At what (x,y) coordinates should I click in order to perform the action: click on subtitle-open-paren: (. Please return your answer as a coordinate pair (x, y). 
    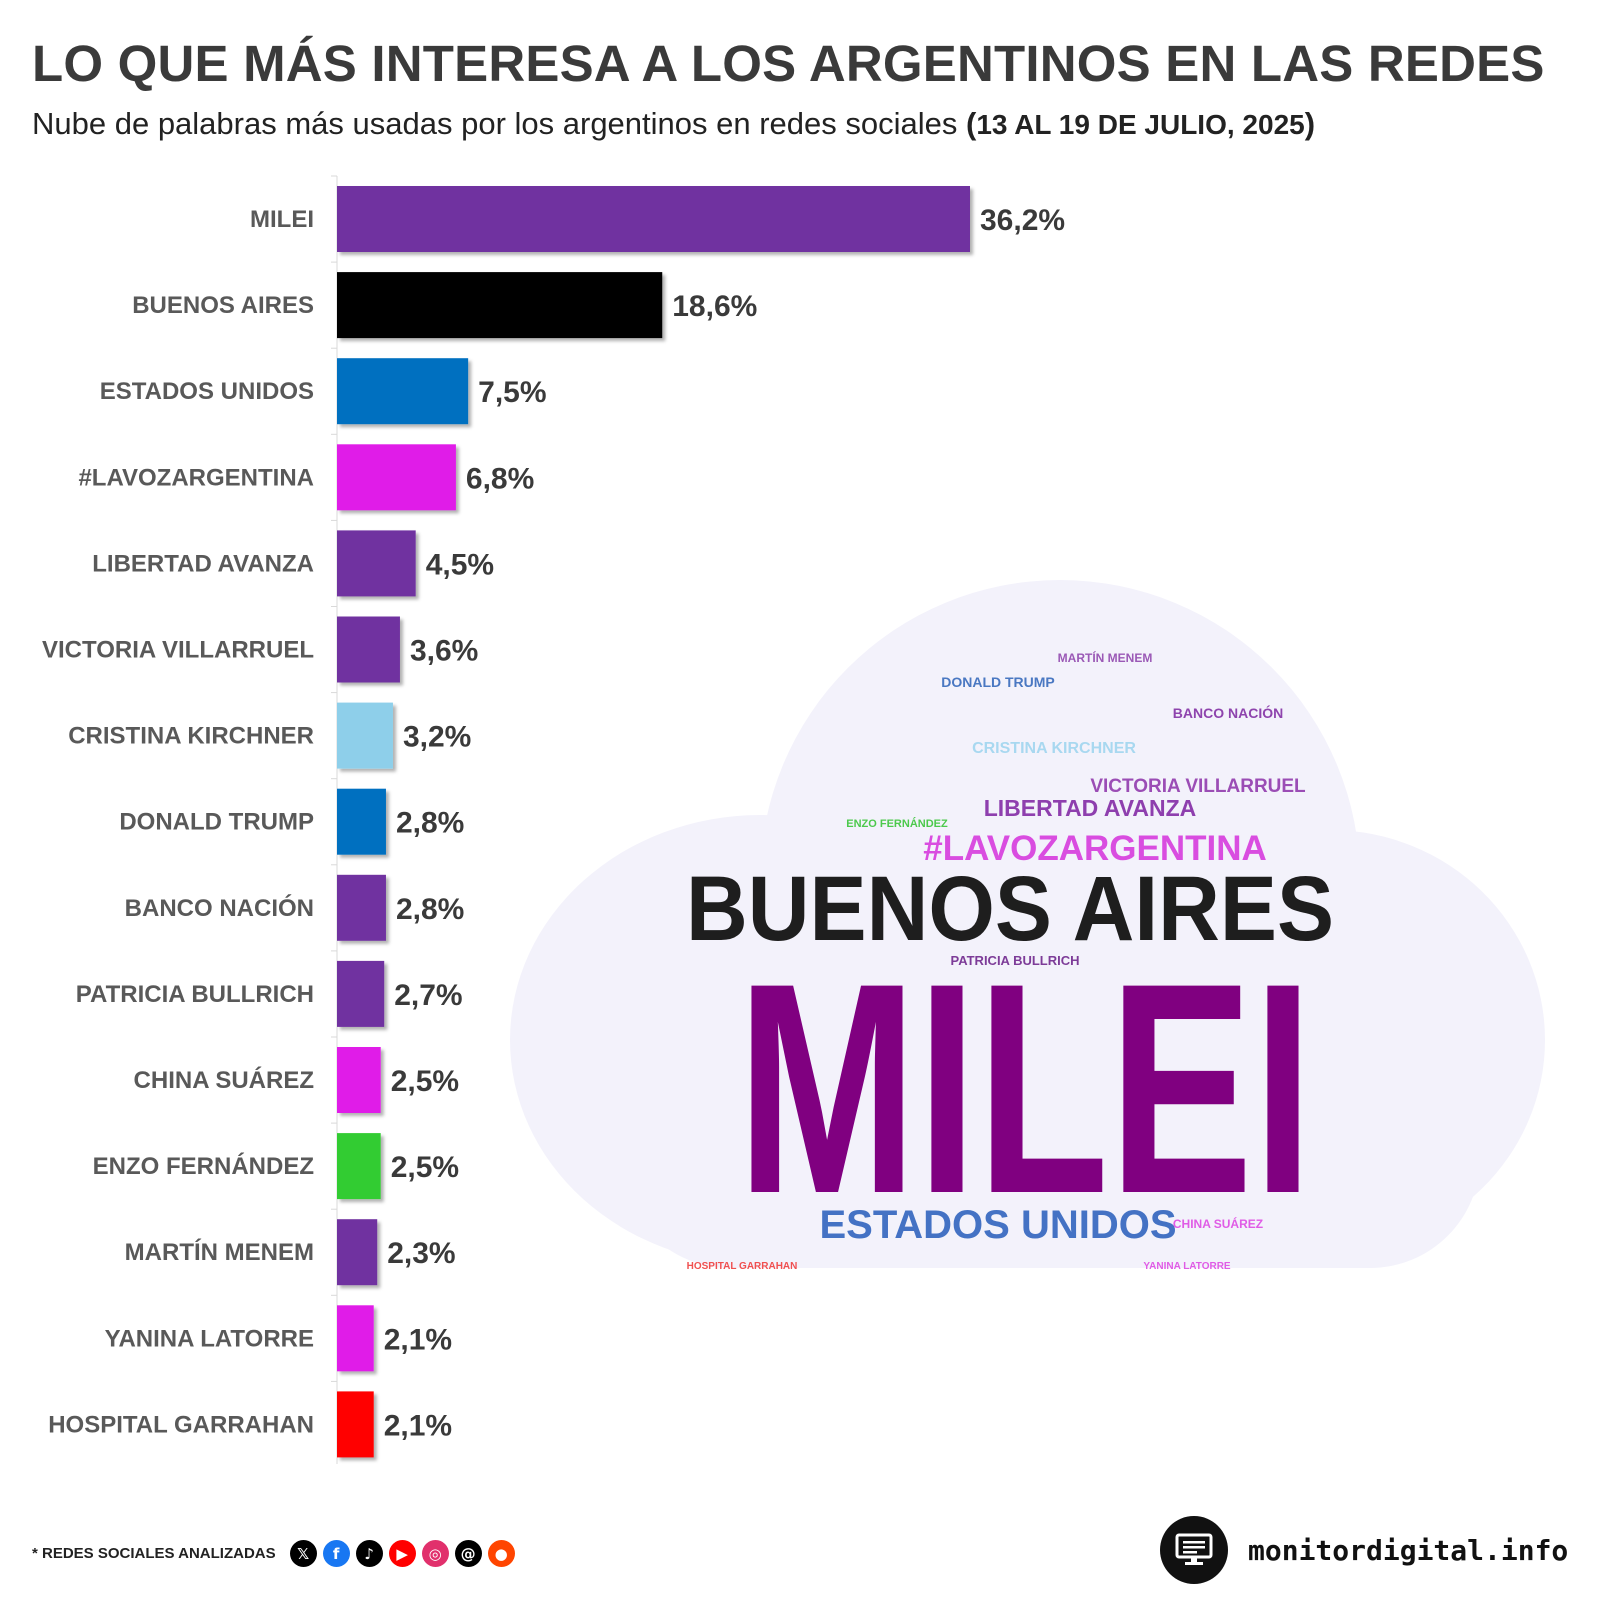
    Looking at the image, I should click on (971, 123).